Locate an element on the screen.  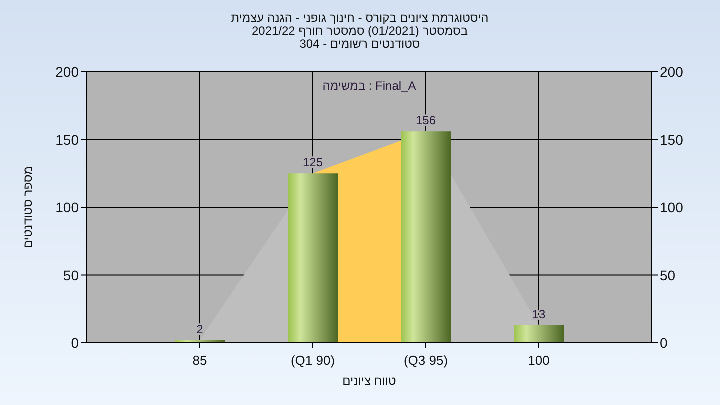
y-tick-label: 150 is located at coordinates (68, 140).